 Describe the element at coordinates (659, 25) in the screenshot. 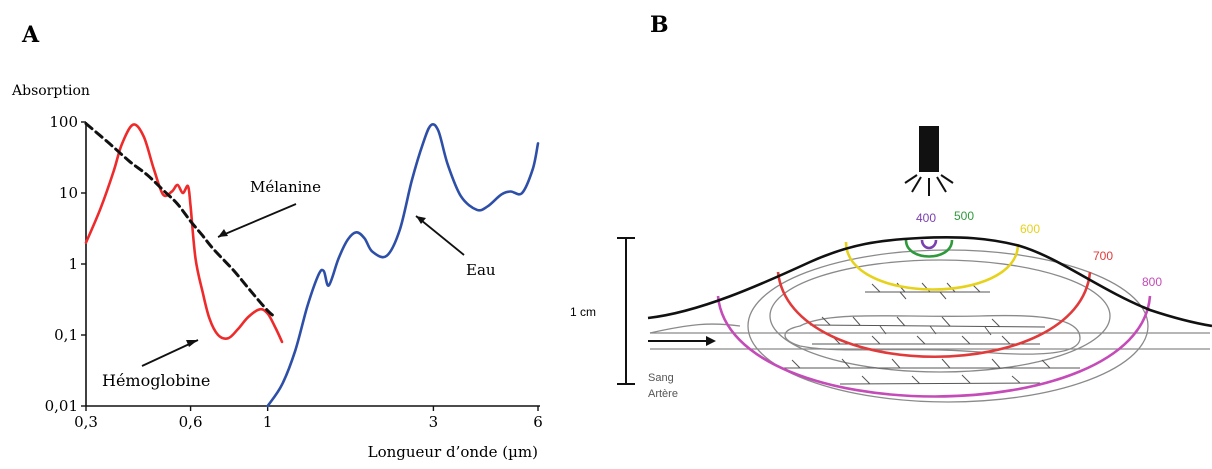

I see `panel-b-label: B` at that location.